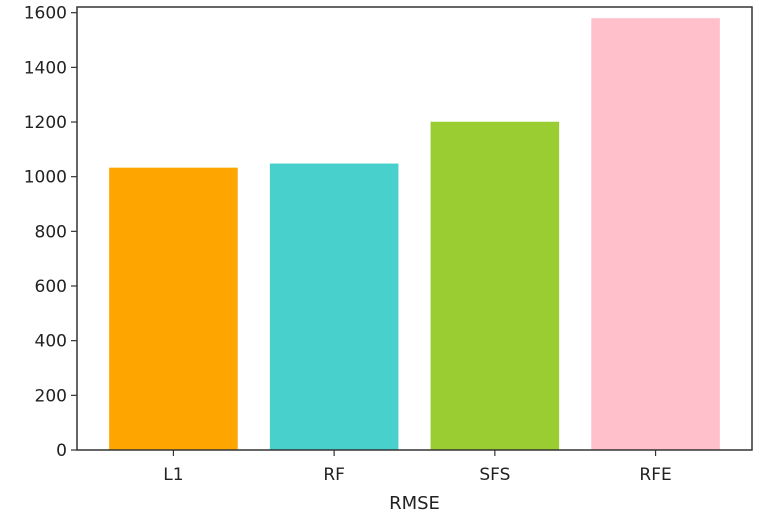  Describe the element at coordinates (61, 451) in the screenshot. I see `y-tick-label: 0` at that location.